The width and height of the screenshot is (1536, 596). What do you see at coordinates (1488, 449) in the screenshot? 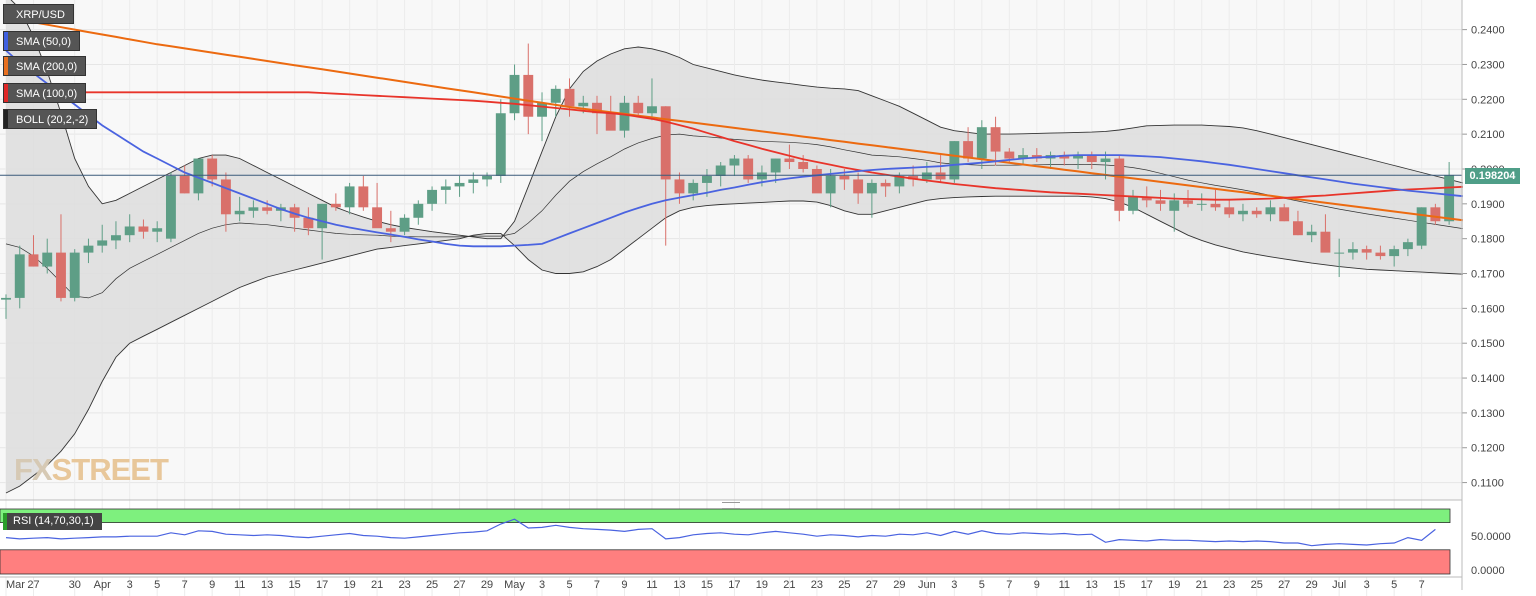
I see `y-tick-label: 0.1200` at bounding box center [1488, 449].